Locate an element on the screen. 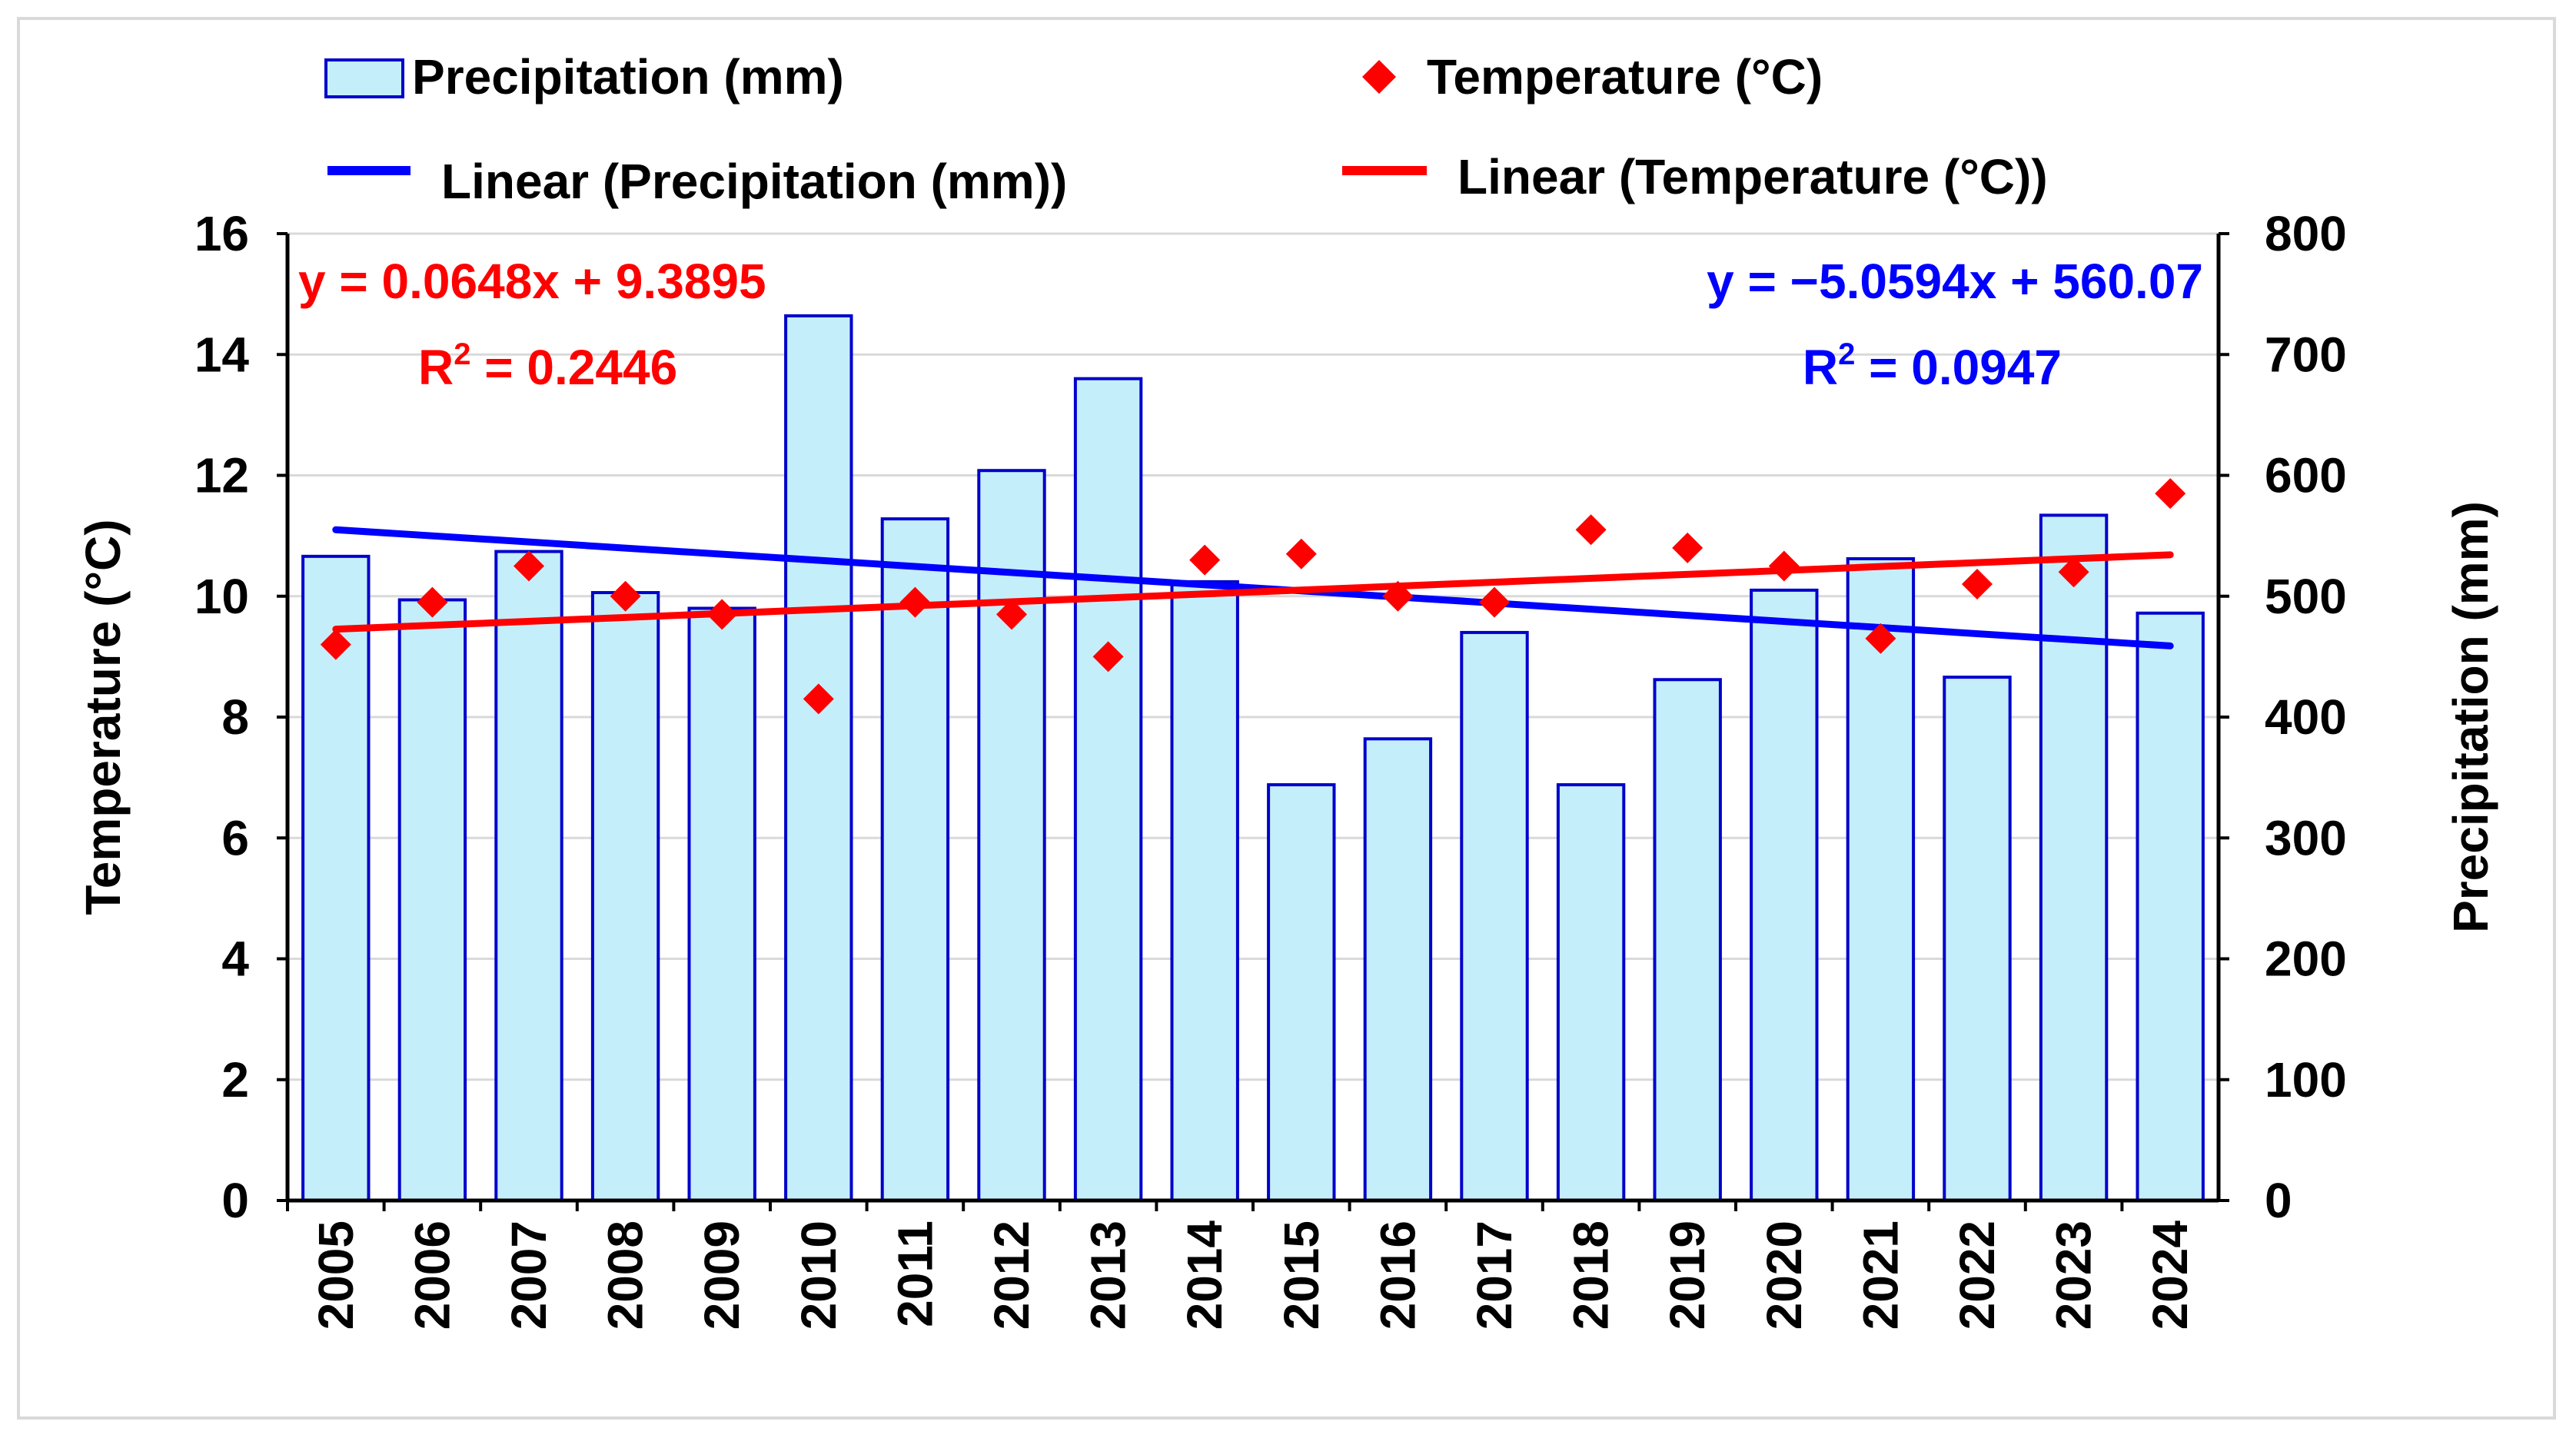 The height and width of the screenshot is (1438, 2576). temperature-trendline is located at coordinates (1253, 592).